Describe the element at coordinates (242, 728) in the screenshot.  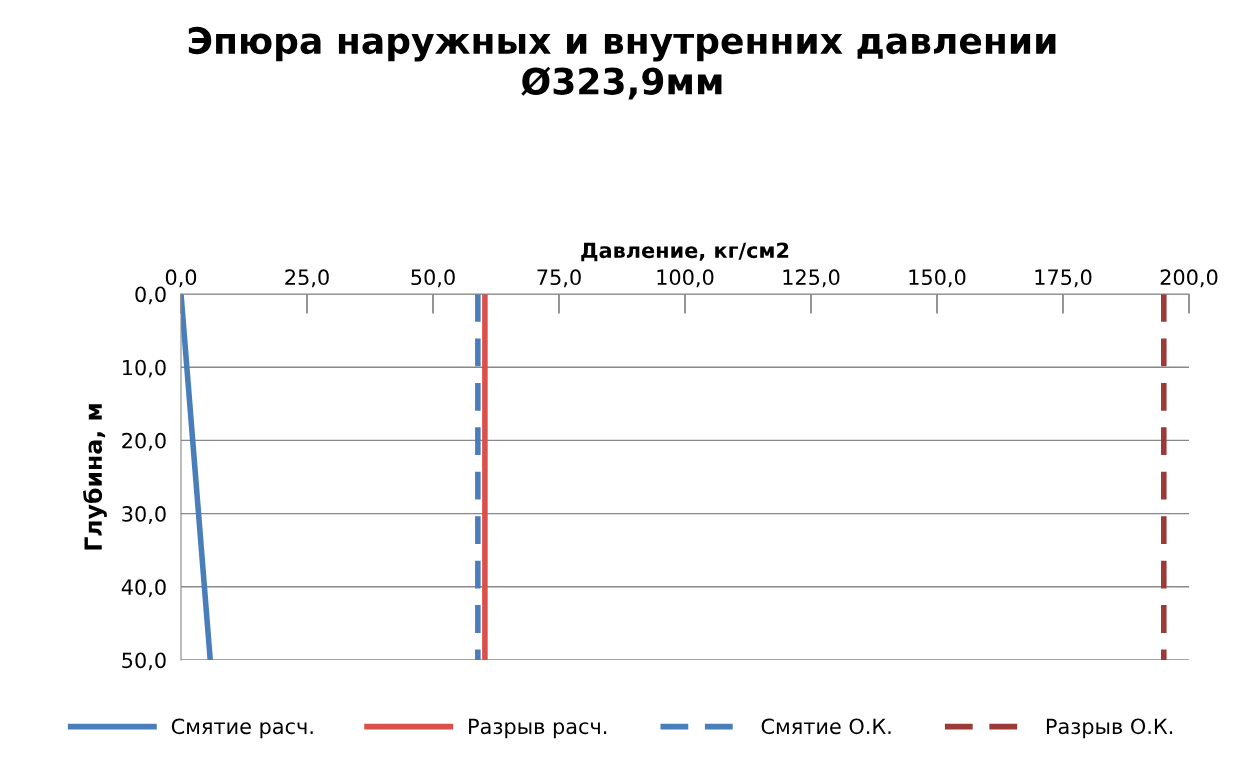
I see `legend-label: Смятие расч.` at that location.